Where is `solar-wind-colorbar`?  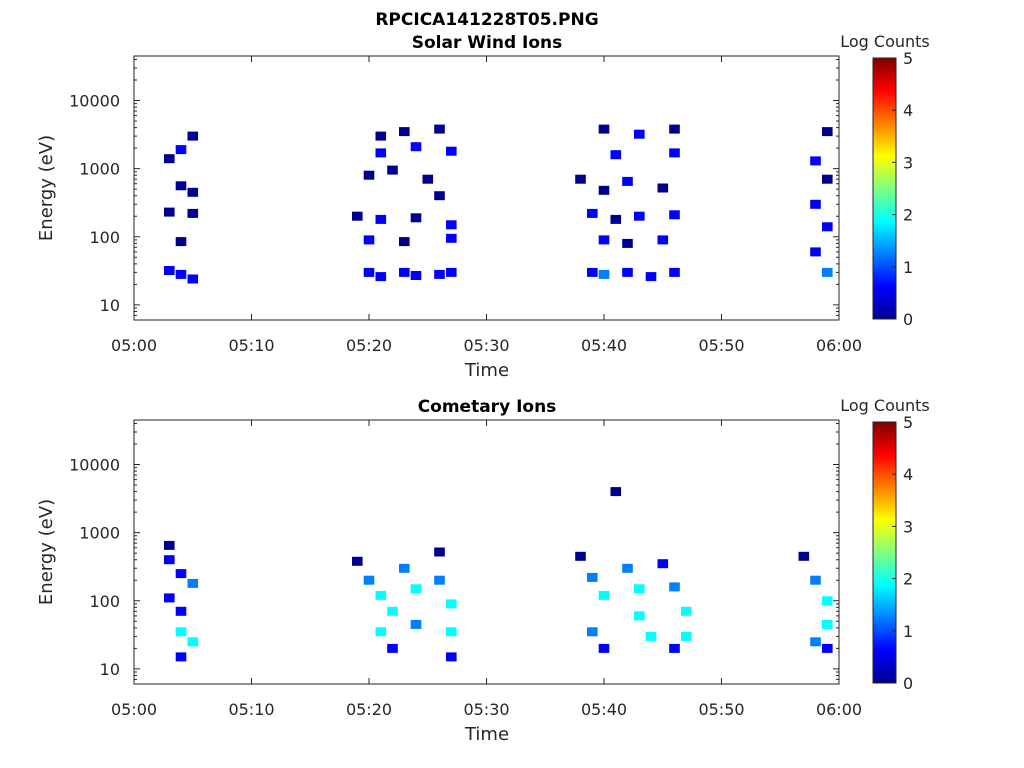
solar-wind-colorbar is located at coordinates (884, 188).